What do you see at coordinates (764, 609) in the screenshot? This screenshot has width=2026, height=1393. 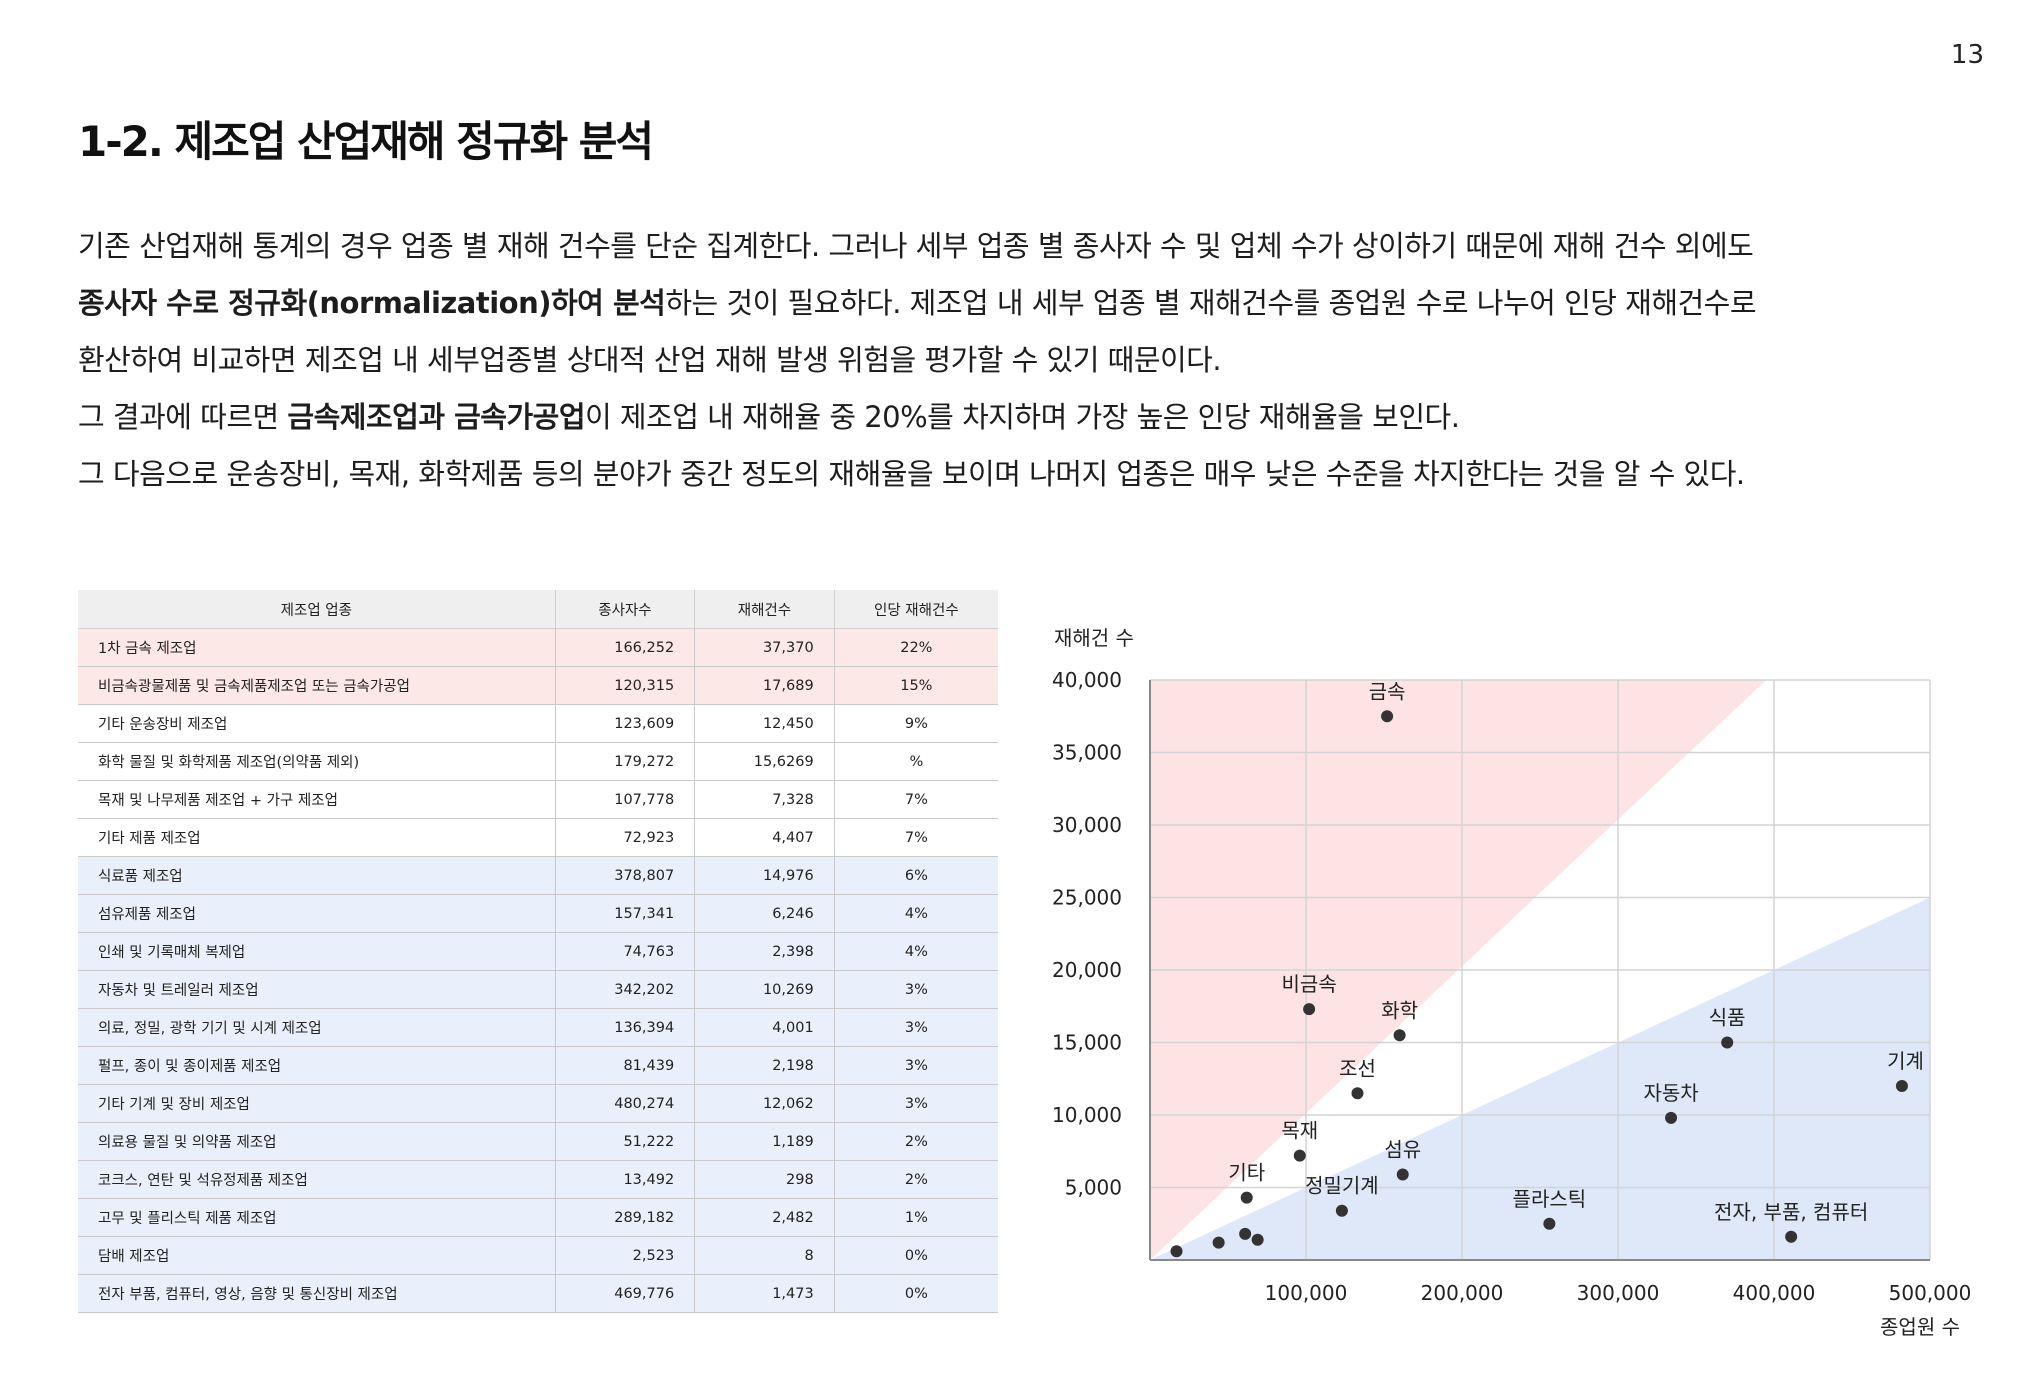 I see `header-accidents: 재해건수` at bounding box center [764, 609].